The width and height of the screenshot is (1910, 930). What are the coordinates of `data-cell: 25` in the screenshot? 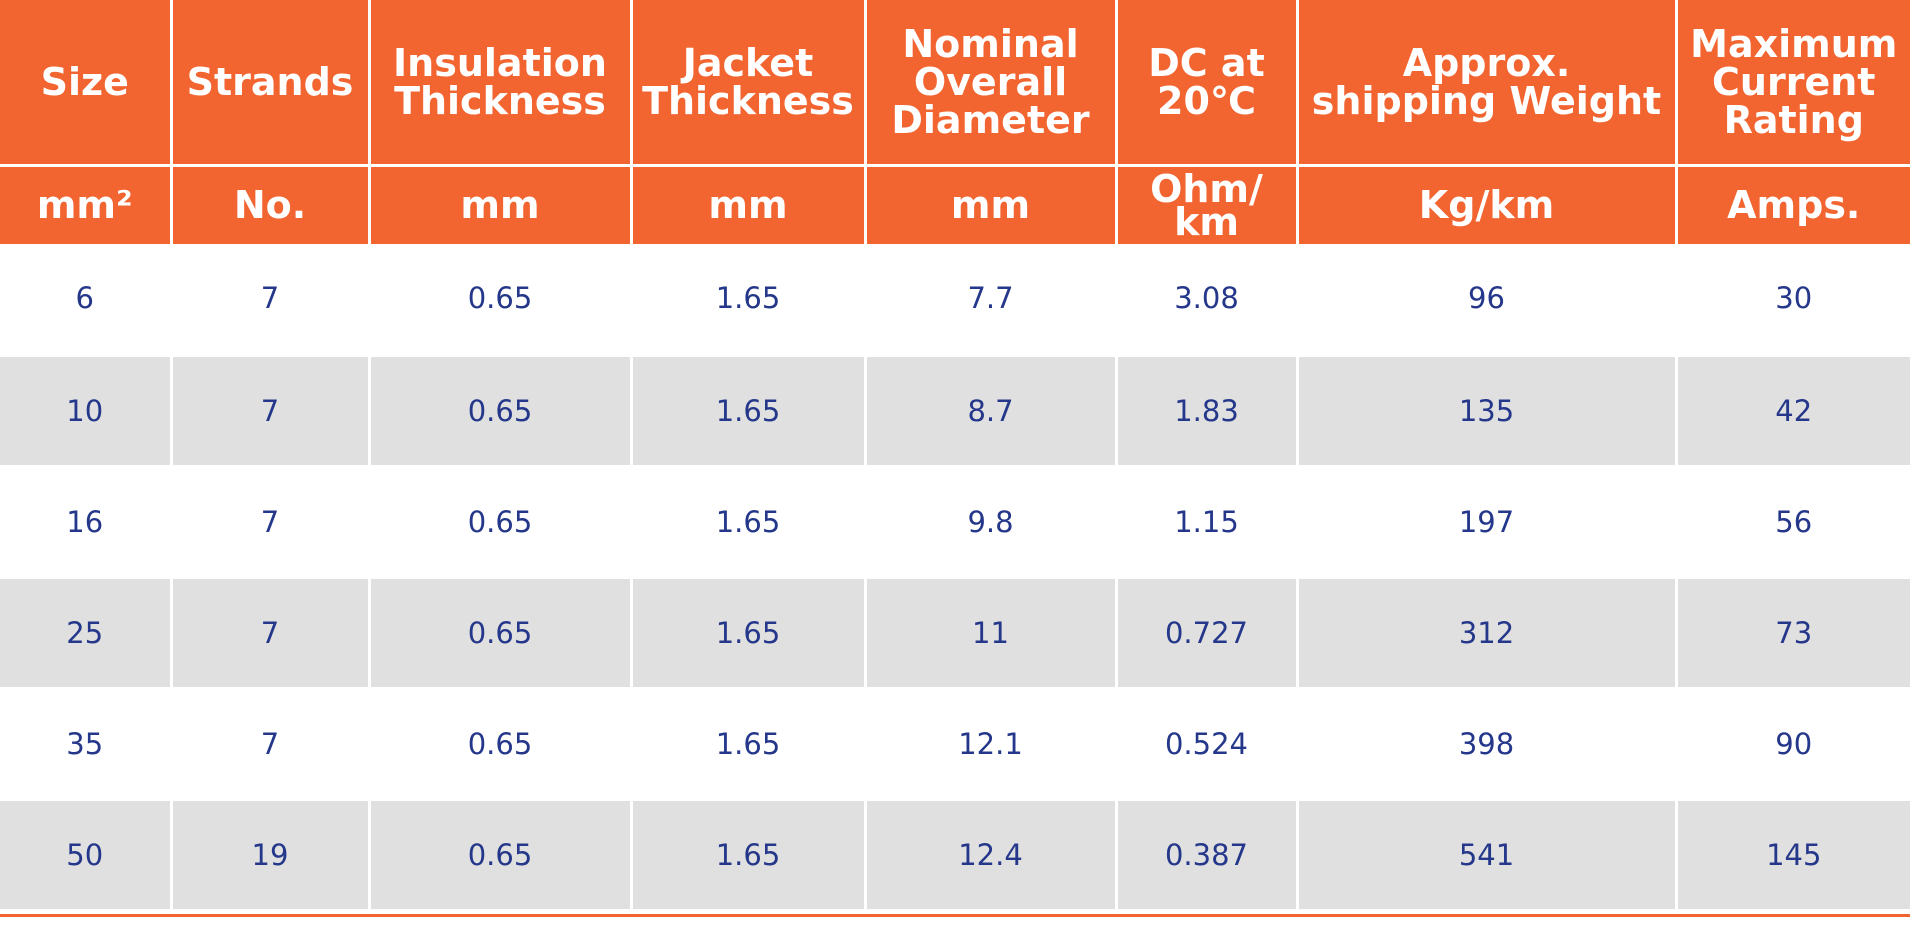 It's located at (85, 632).